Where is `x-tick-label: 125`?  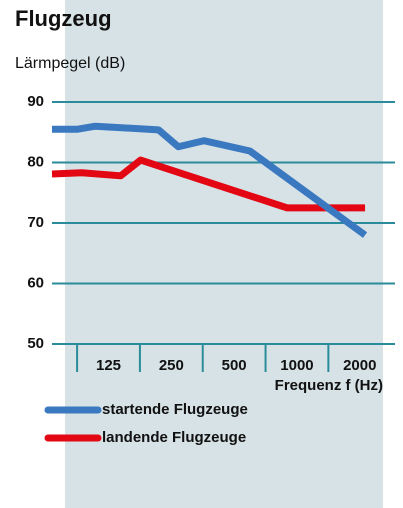
x-tick-label: 125 is located at coordinates (108, 365).